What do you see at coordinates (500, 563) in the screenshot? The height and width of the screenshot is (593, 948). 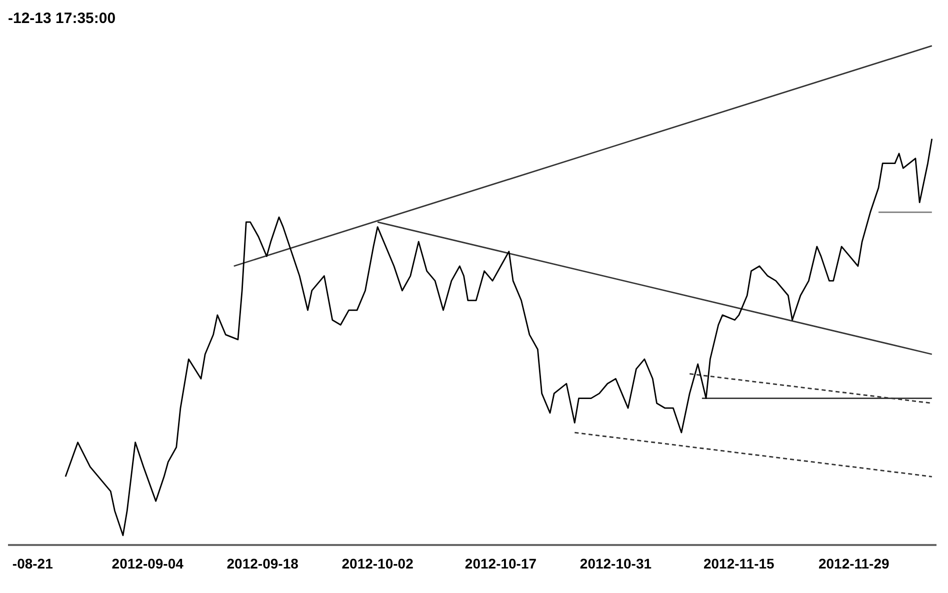 I see `x-tick-label: 2012-10-17` at bounding box center [500, 563].